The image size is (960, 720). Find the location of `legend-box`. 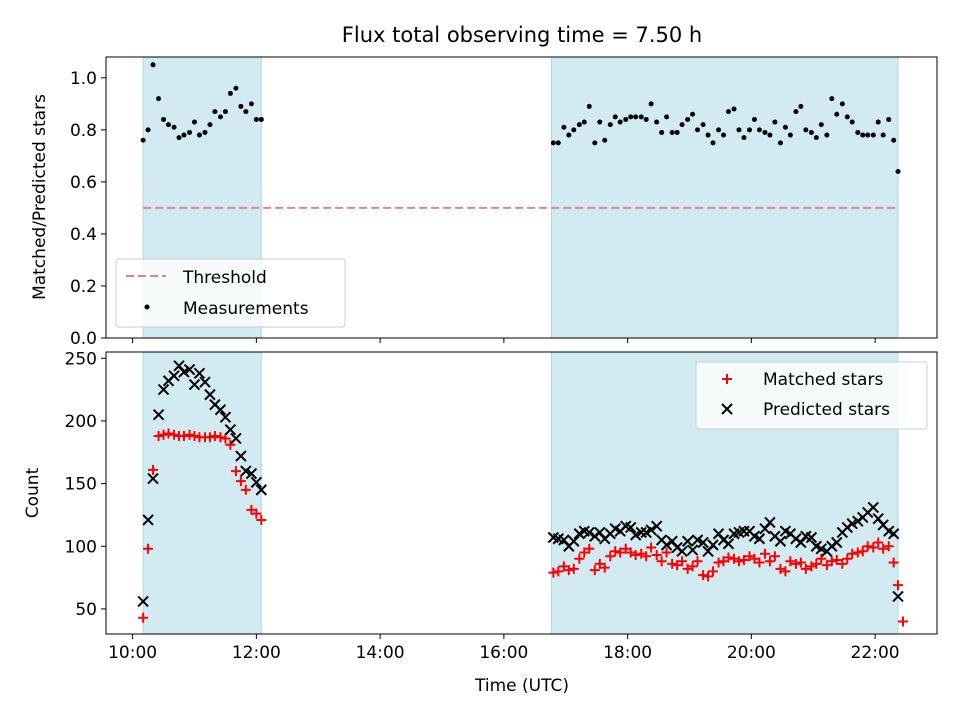

legend-box is located at coordinates (811, 395).